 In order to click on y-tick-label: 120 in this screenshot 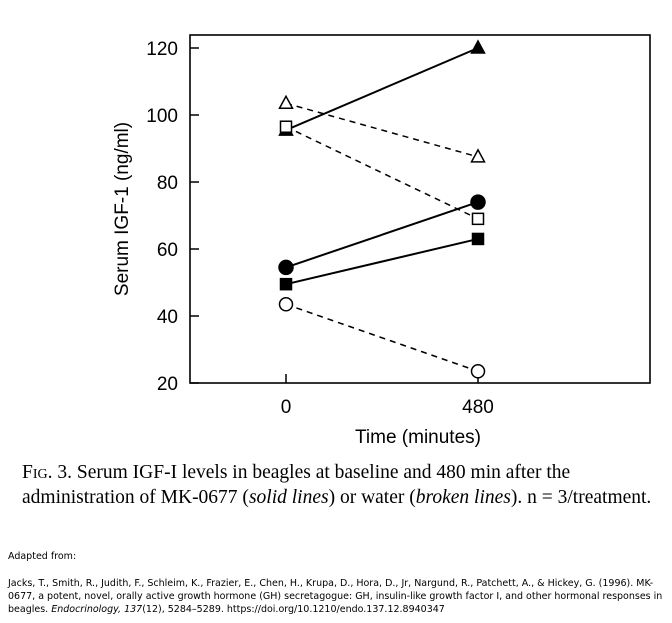, I will do `click(162, 49)`.